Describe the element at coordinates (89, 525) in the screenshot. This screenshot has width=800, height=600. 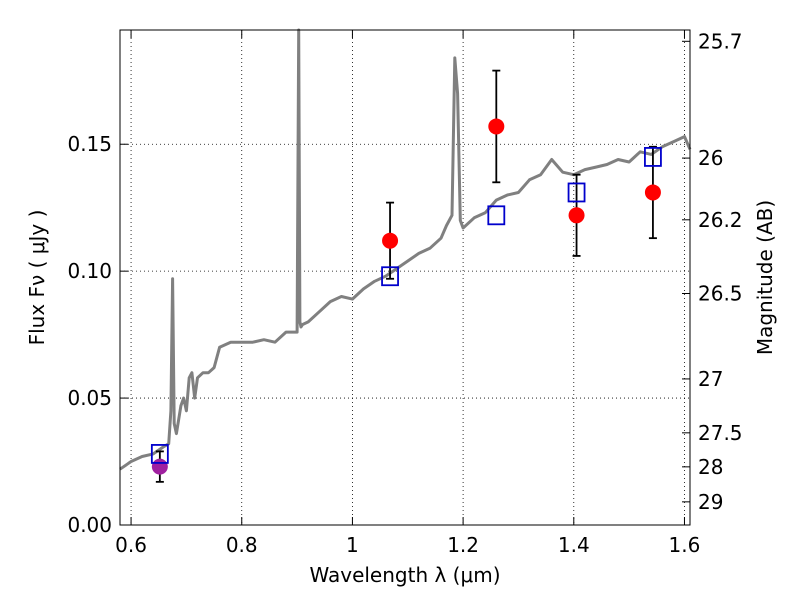
I see `y-tick-label: 0.00` at that location.